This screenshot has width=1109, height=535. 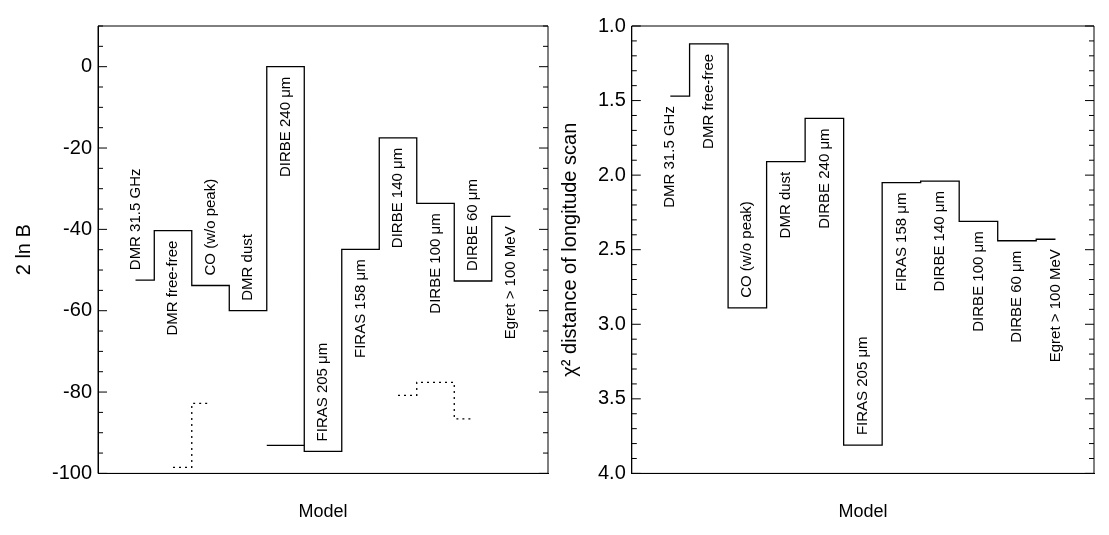 I want to click on y-tick-label: 3.5, so click(x=611, y=397).